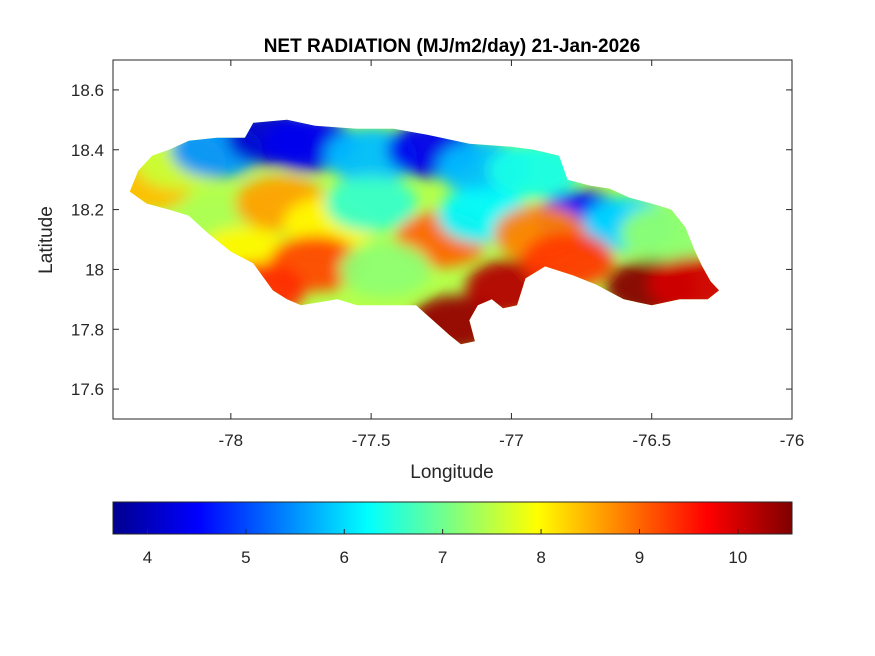 The image size is (875, 656). I want to click on x-tick-label: -78, so click(231, 440).